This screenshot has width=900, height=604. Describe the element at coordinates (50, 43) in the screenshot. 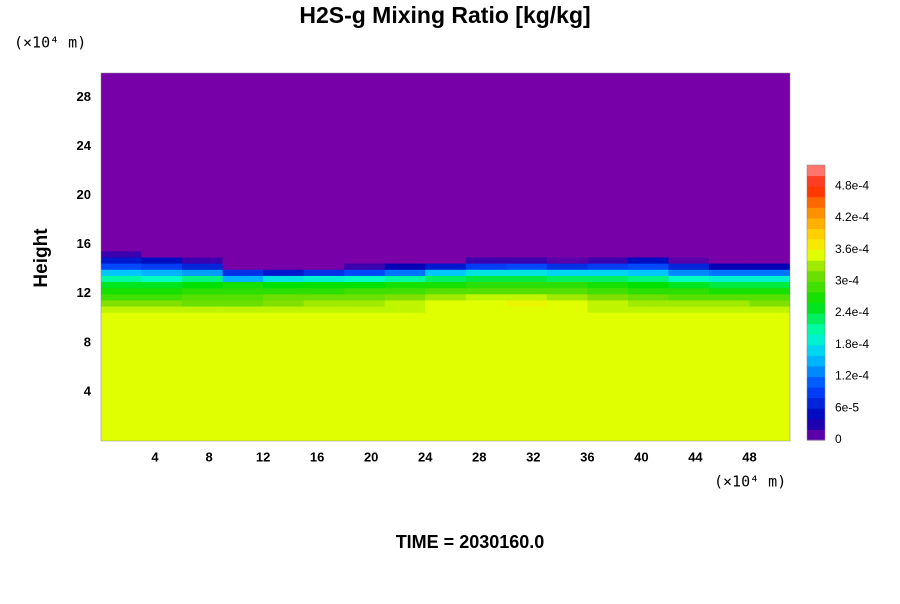

I see `y-unit: (×10⁴ m)` at that location.